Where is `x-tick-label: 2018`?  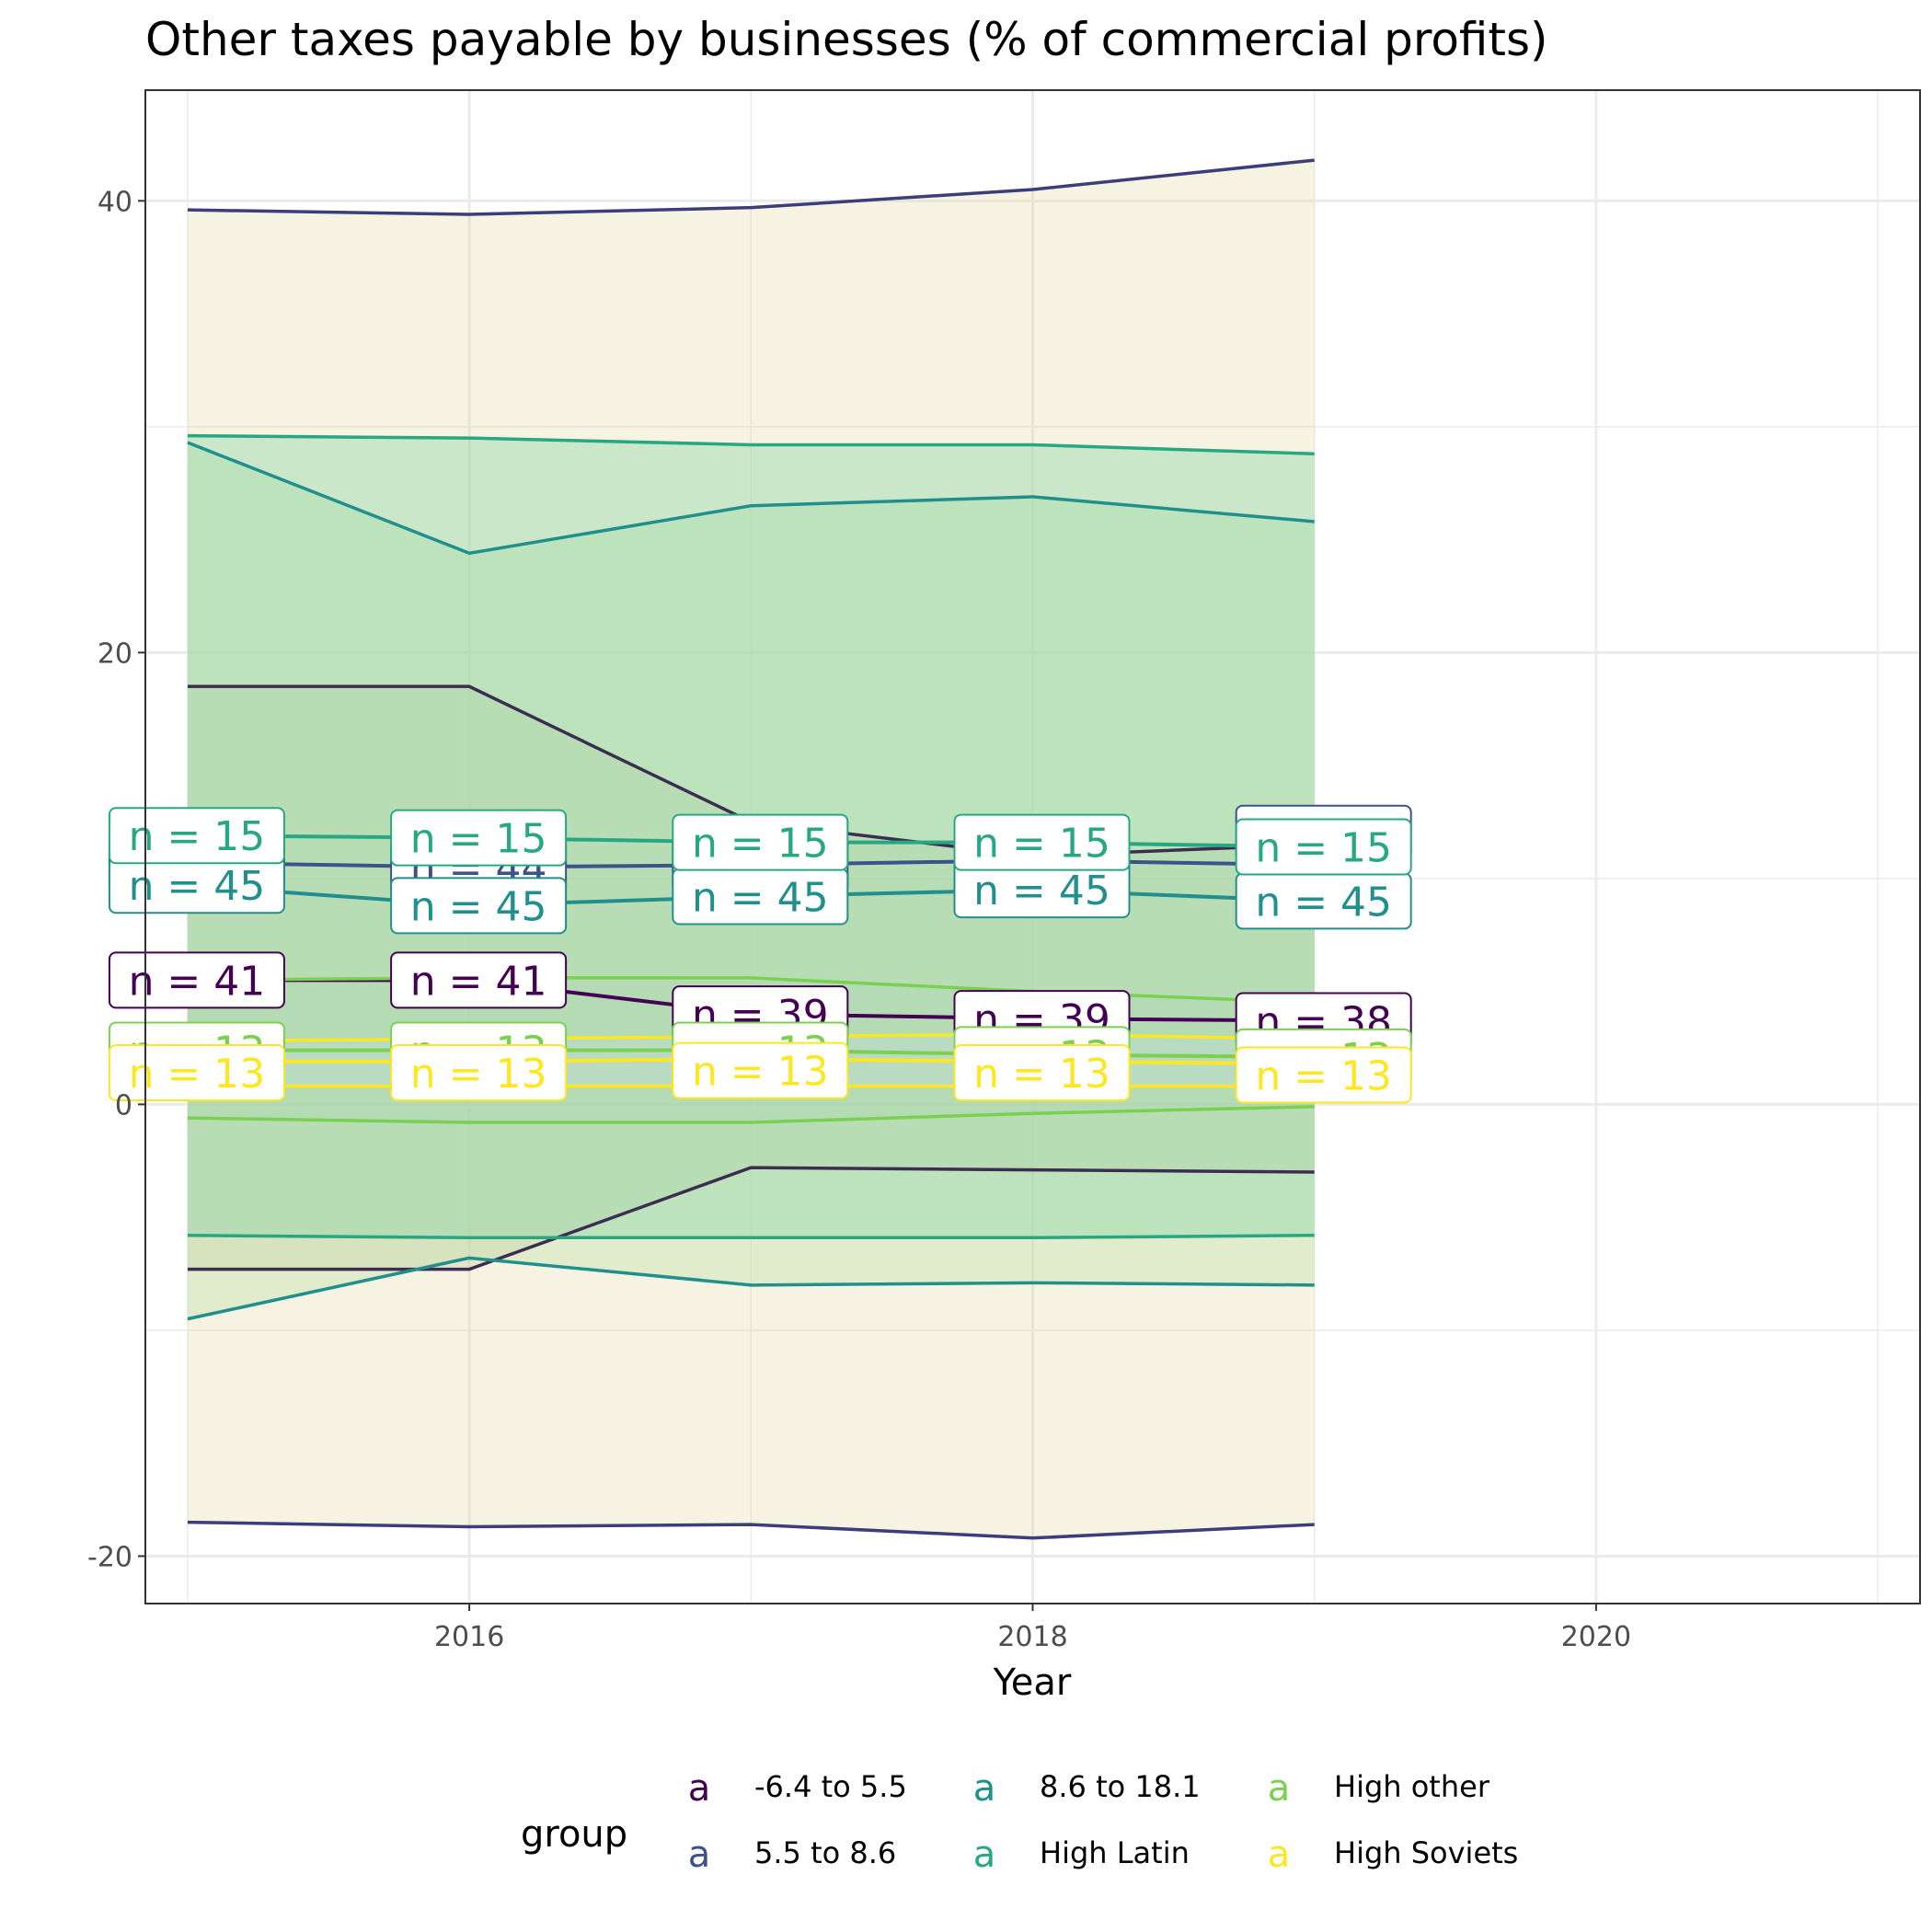
x-tick-label: 2018 is located at coordinates (1032, 1637).